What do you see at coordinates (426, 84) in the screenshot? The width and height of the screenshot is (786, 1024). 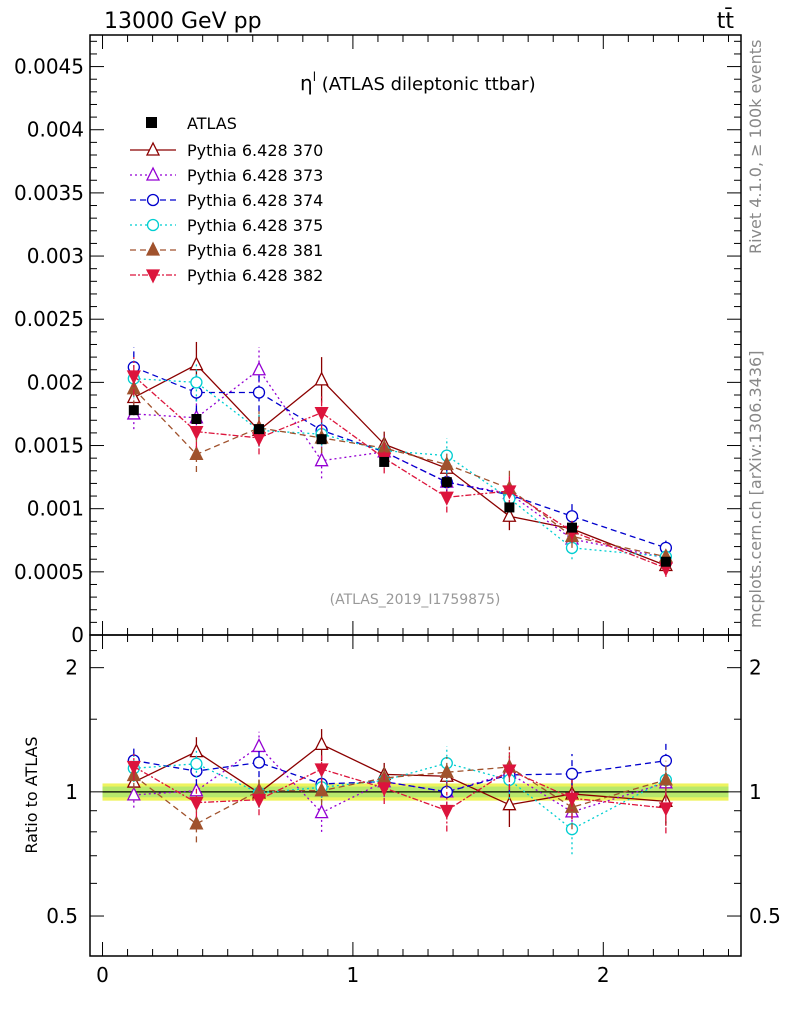 I see `plot-title-text: (ATLAS dileptonic ttbar)` at bounding box center [426, 84].